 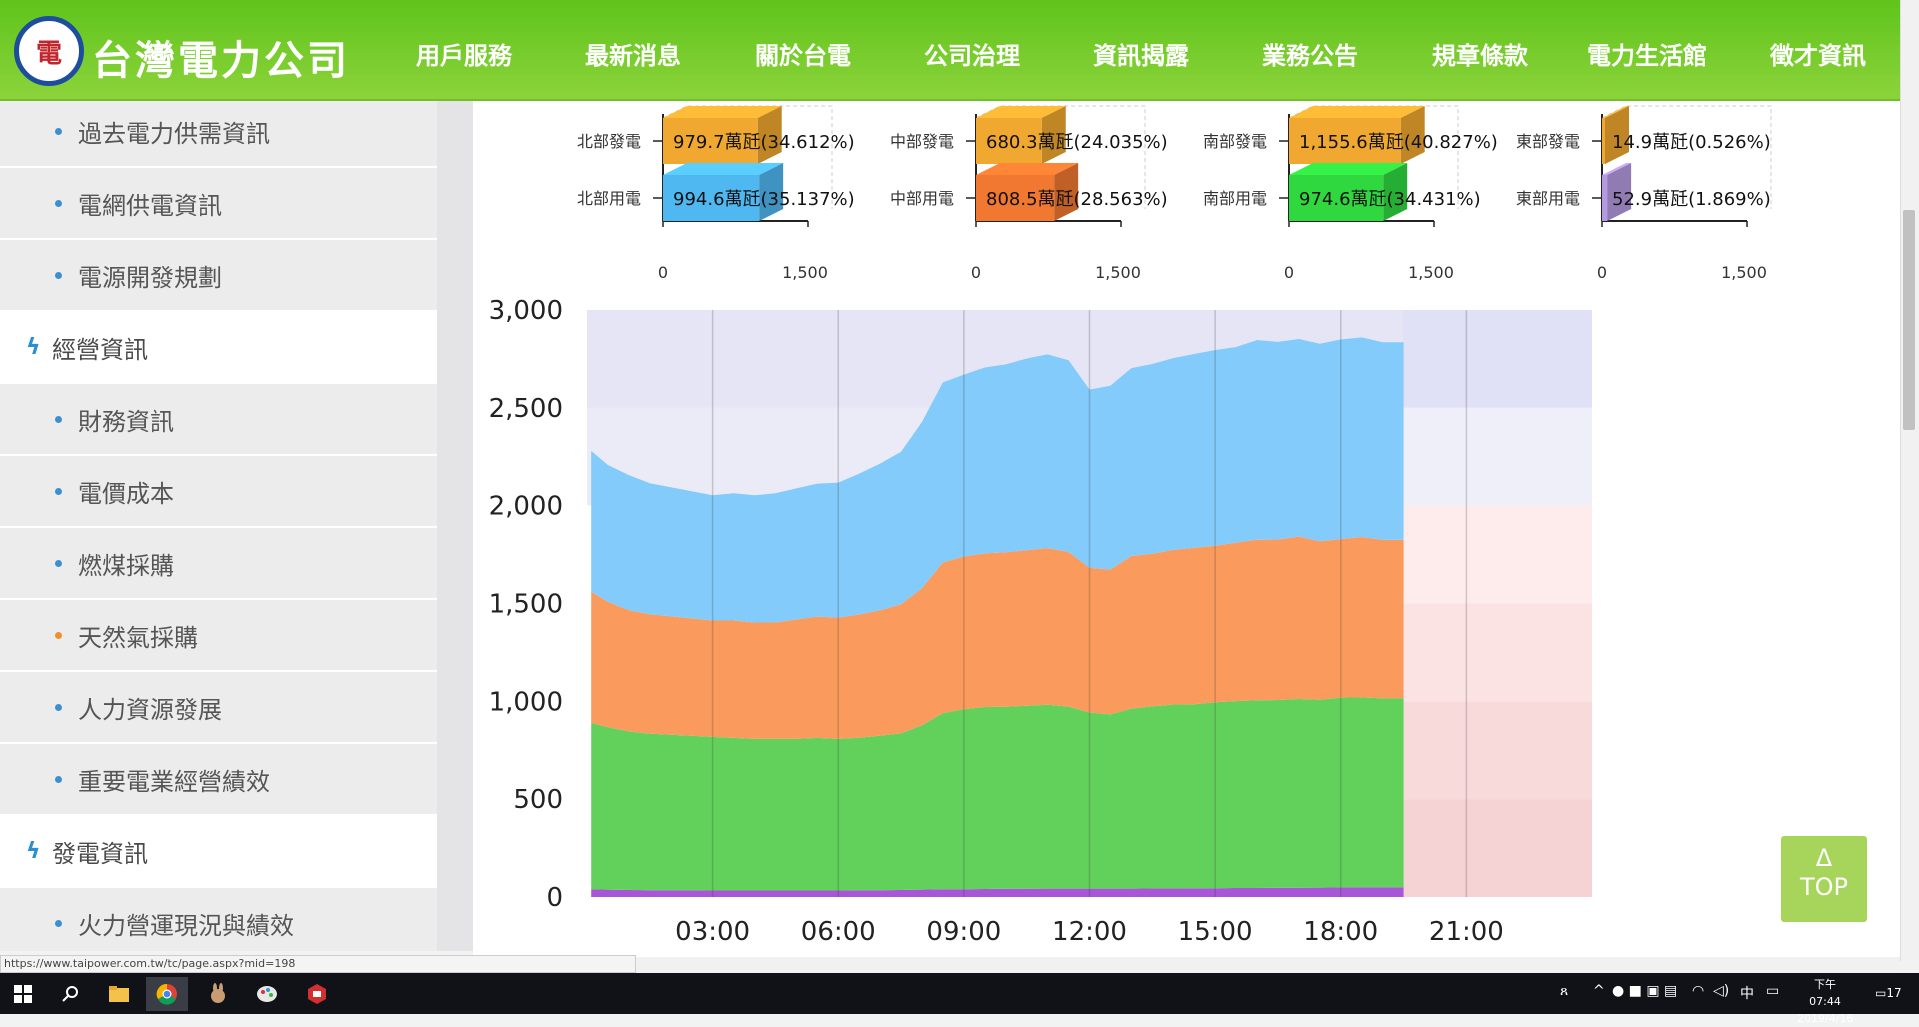 I want to click on notification-icon: ▭17, so click(x=1888, y=993).